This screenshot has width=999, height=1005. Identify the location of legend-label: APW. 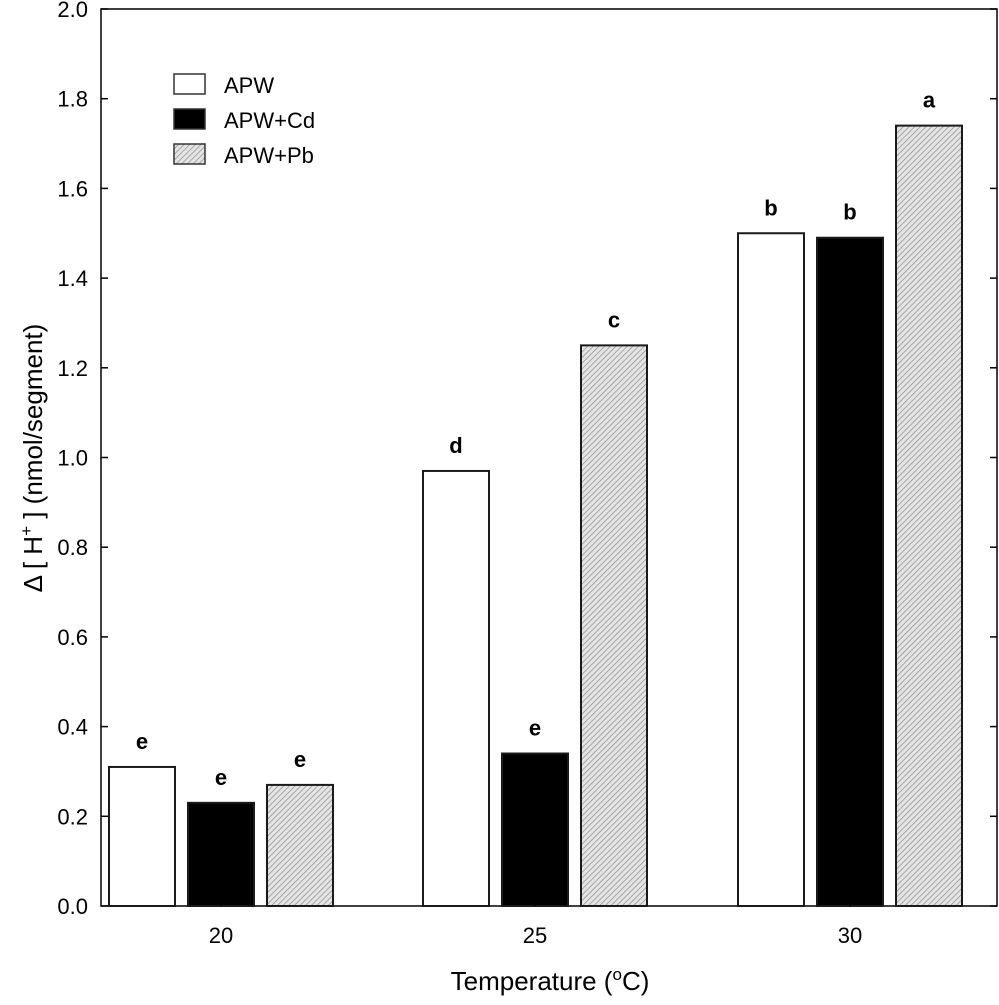
(249, 85).